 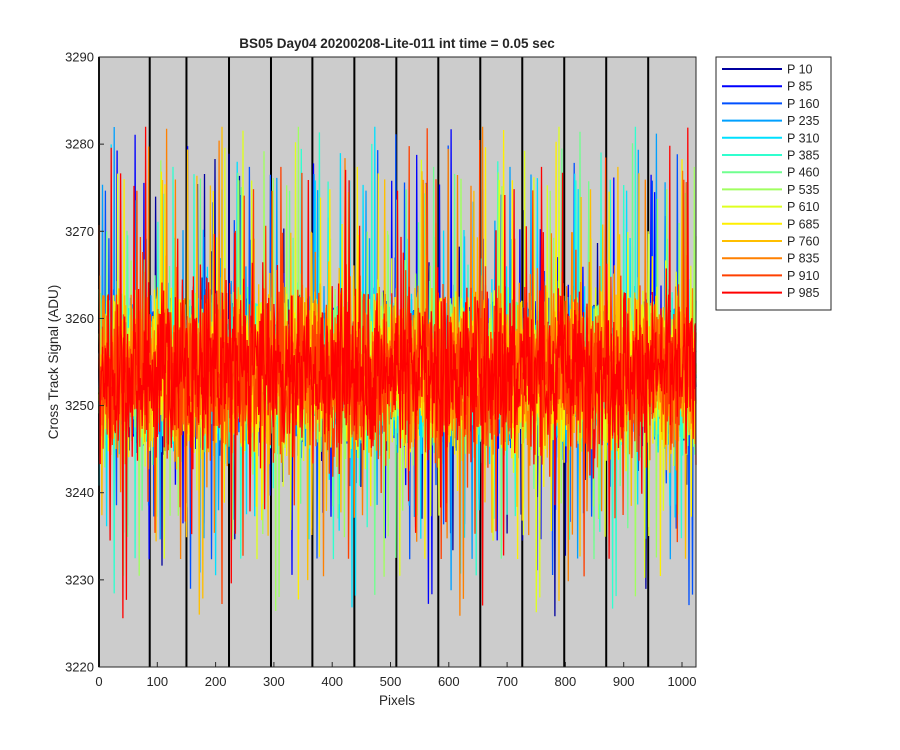 What do you see at coordinates (770, 173) in the screenshot?
I see `legend-entry: P 460` at bounding box center [770, 173].